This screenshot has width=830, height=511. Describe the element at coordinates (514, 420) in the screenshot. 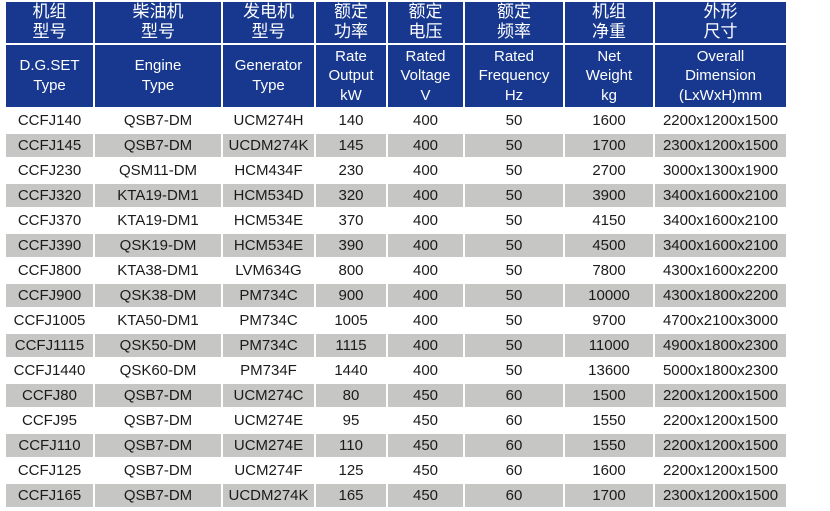

I see `table-cell: 60` at that location.